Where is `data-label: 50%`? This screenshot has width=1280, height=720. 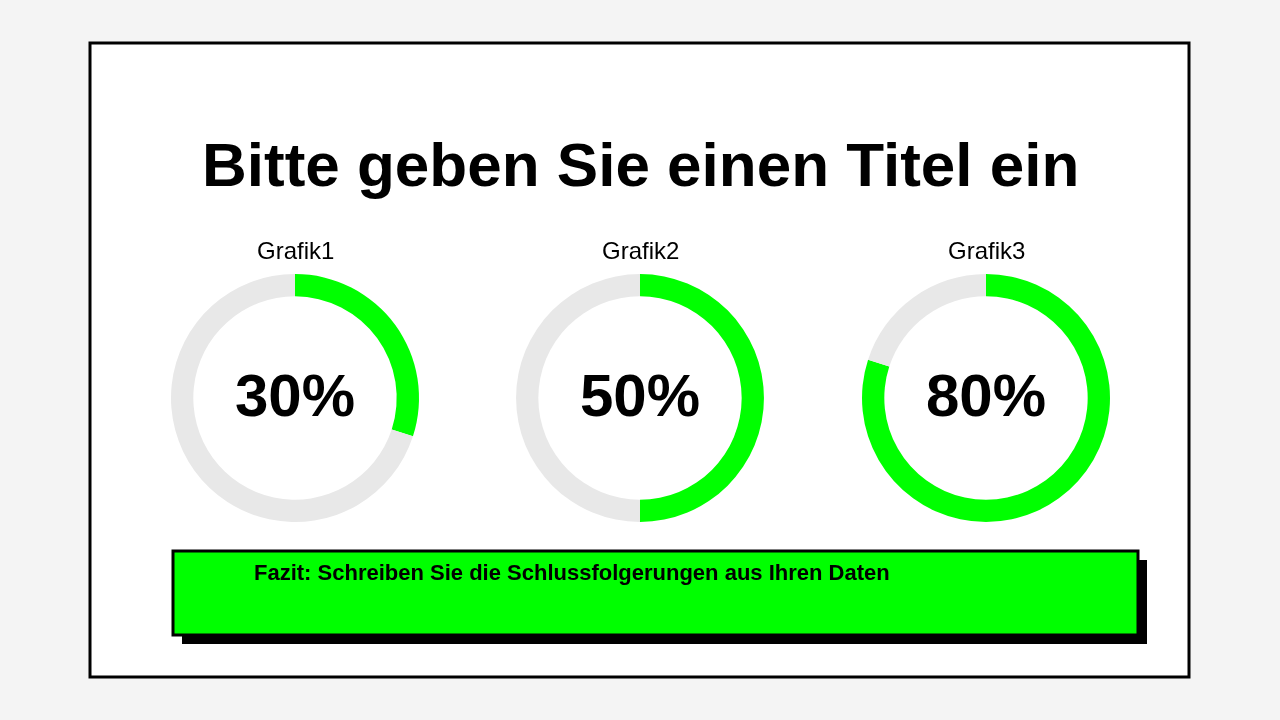 data-label: 50% is located at coordinates (640, 395).